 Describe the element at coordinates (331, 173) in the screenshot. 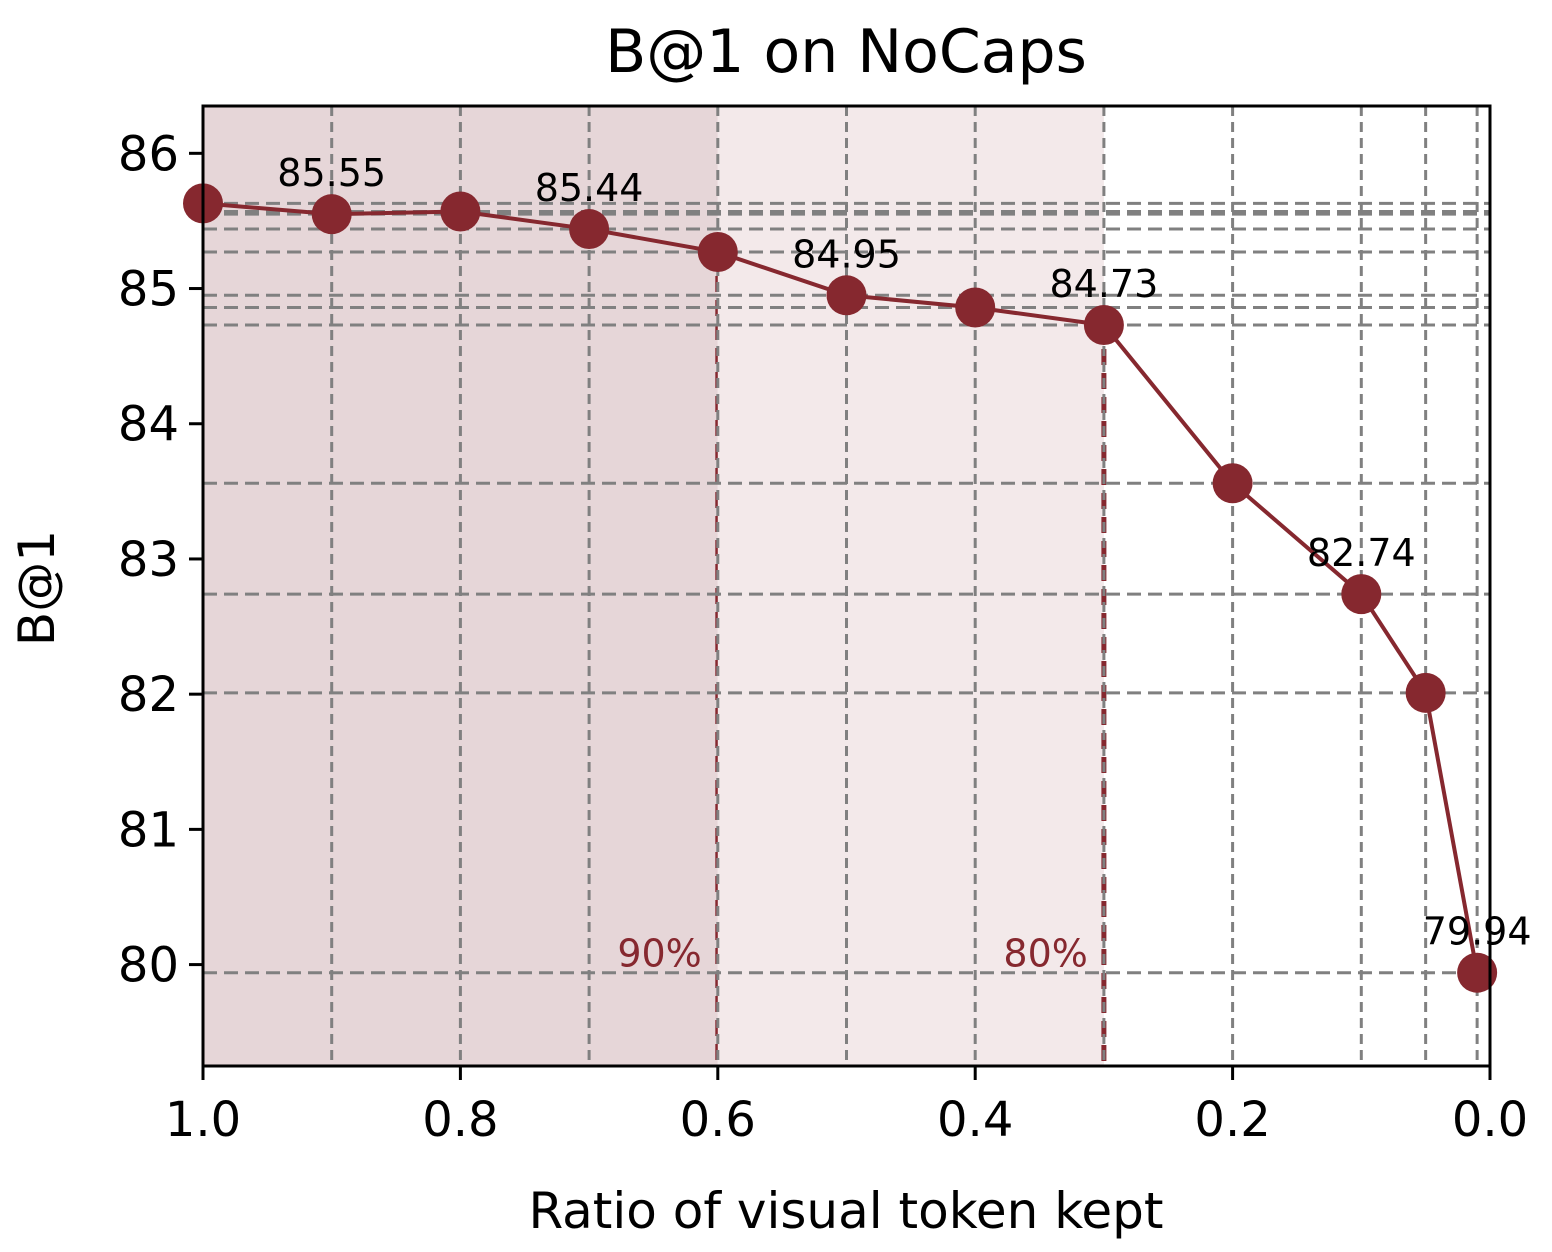

I see `data-label: 85.55` at that location.